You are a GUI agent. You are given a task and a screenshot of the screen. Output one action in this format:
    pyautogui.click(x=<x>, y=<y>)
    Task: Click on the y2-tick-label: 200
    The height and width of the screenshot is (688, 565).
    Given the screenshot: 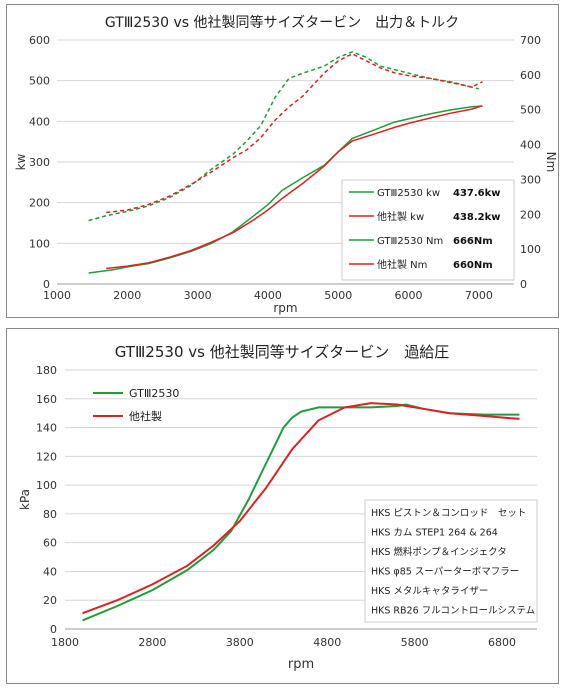 What is the action you would take?
    pyautogui.click(x=530, y=214)
    